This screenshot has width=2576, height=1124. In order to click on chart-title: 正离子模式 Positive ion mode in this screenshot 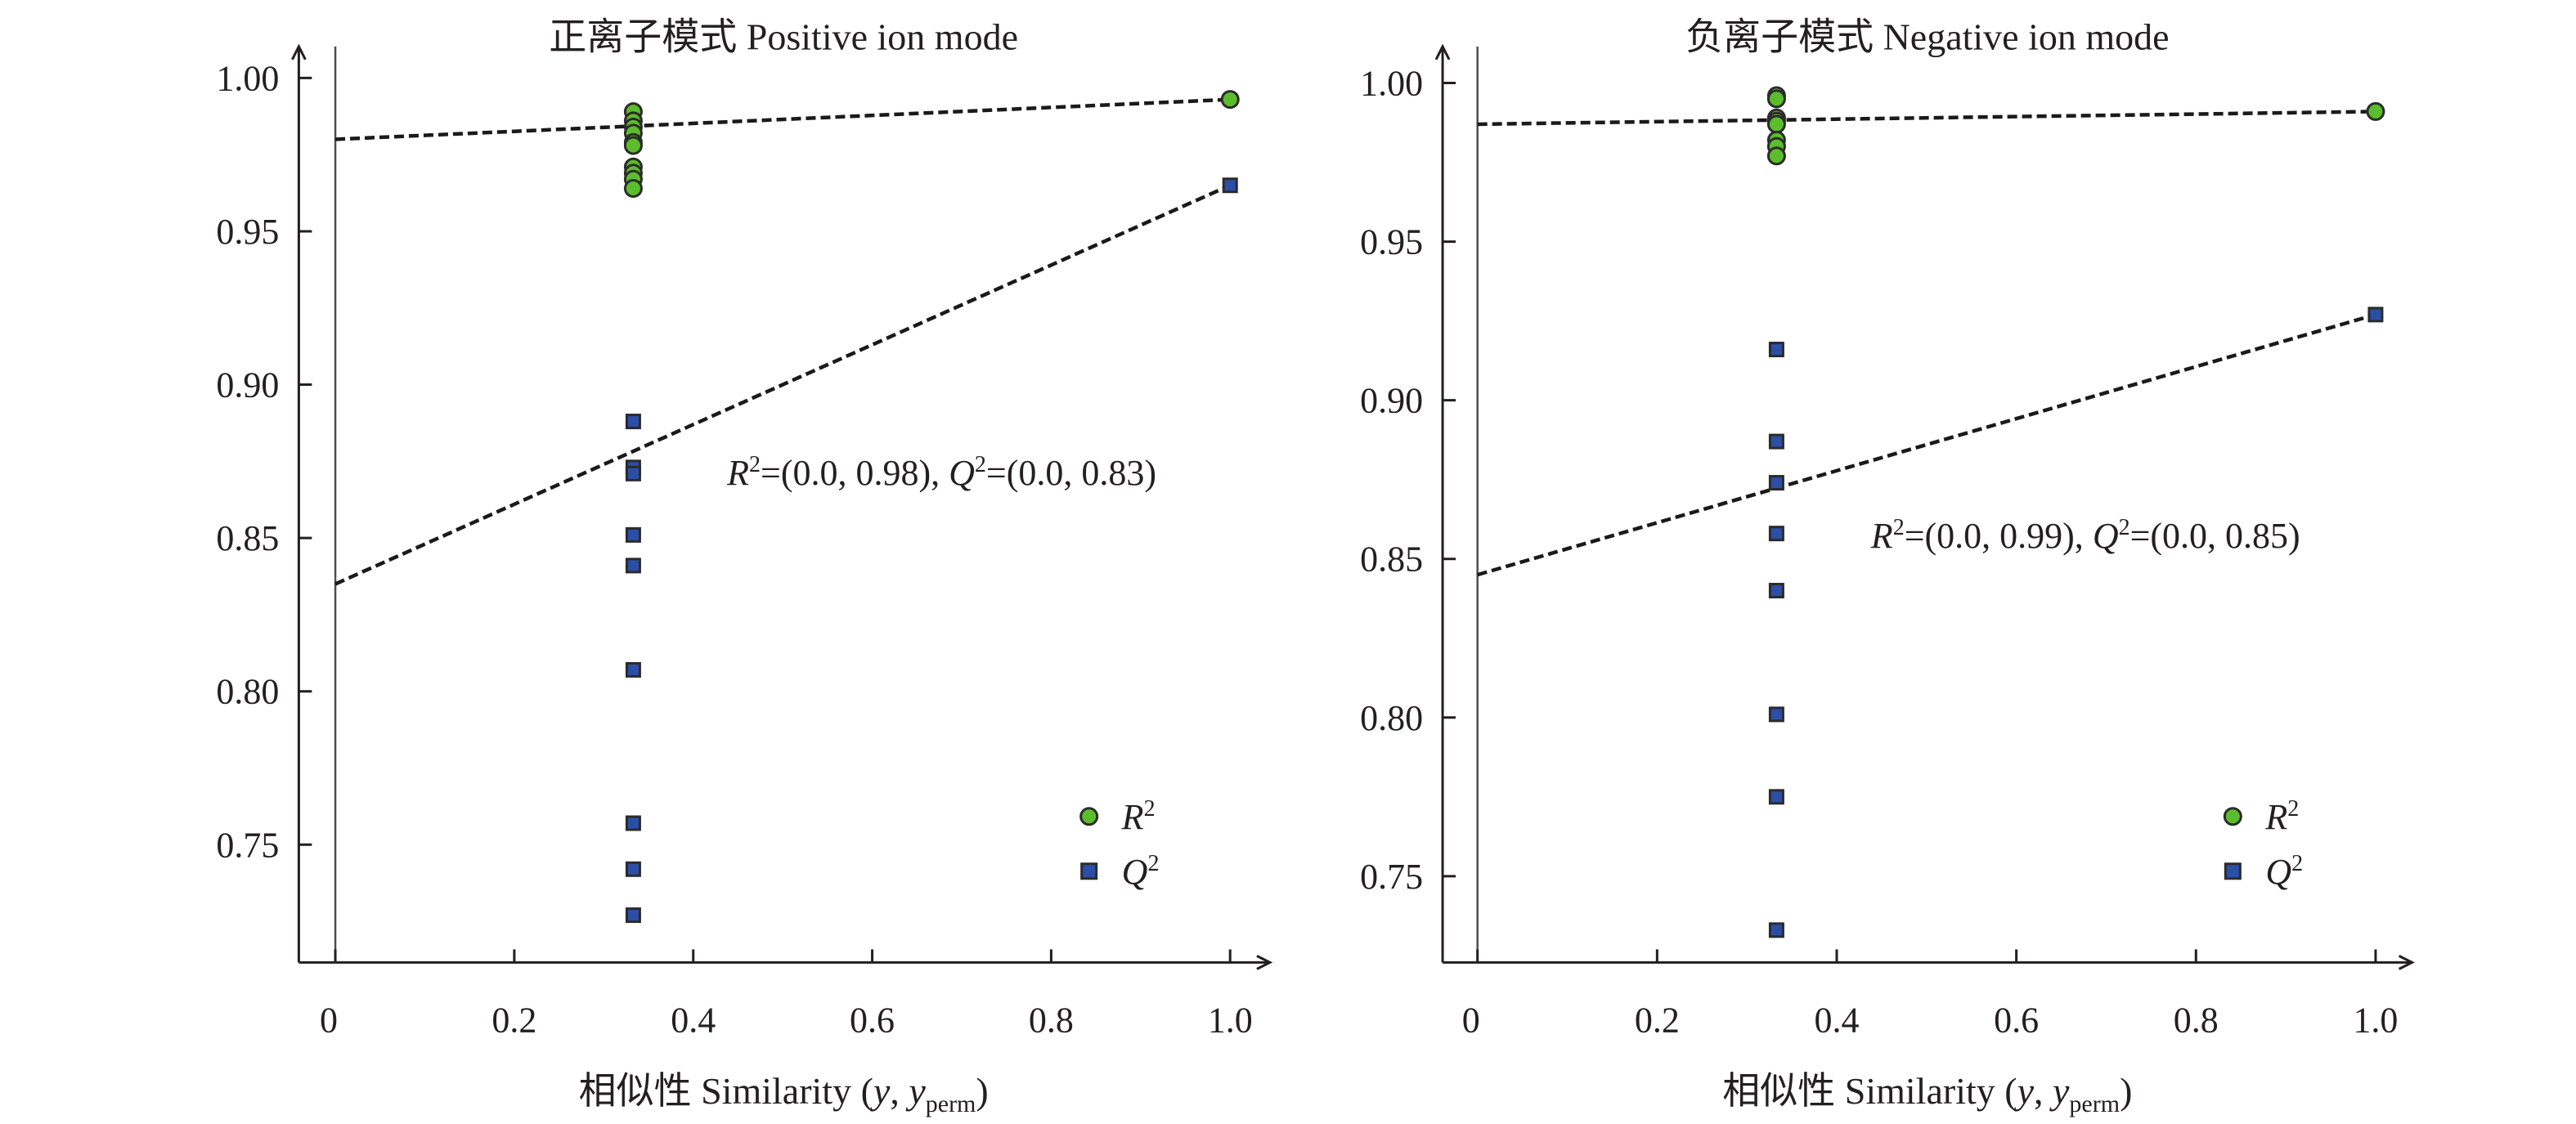, I will do `click(783, 37)`.